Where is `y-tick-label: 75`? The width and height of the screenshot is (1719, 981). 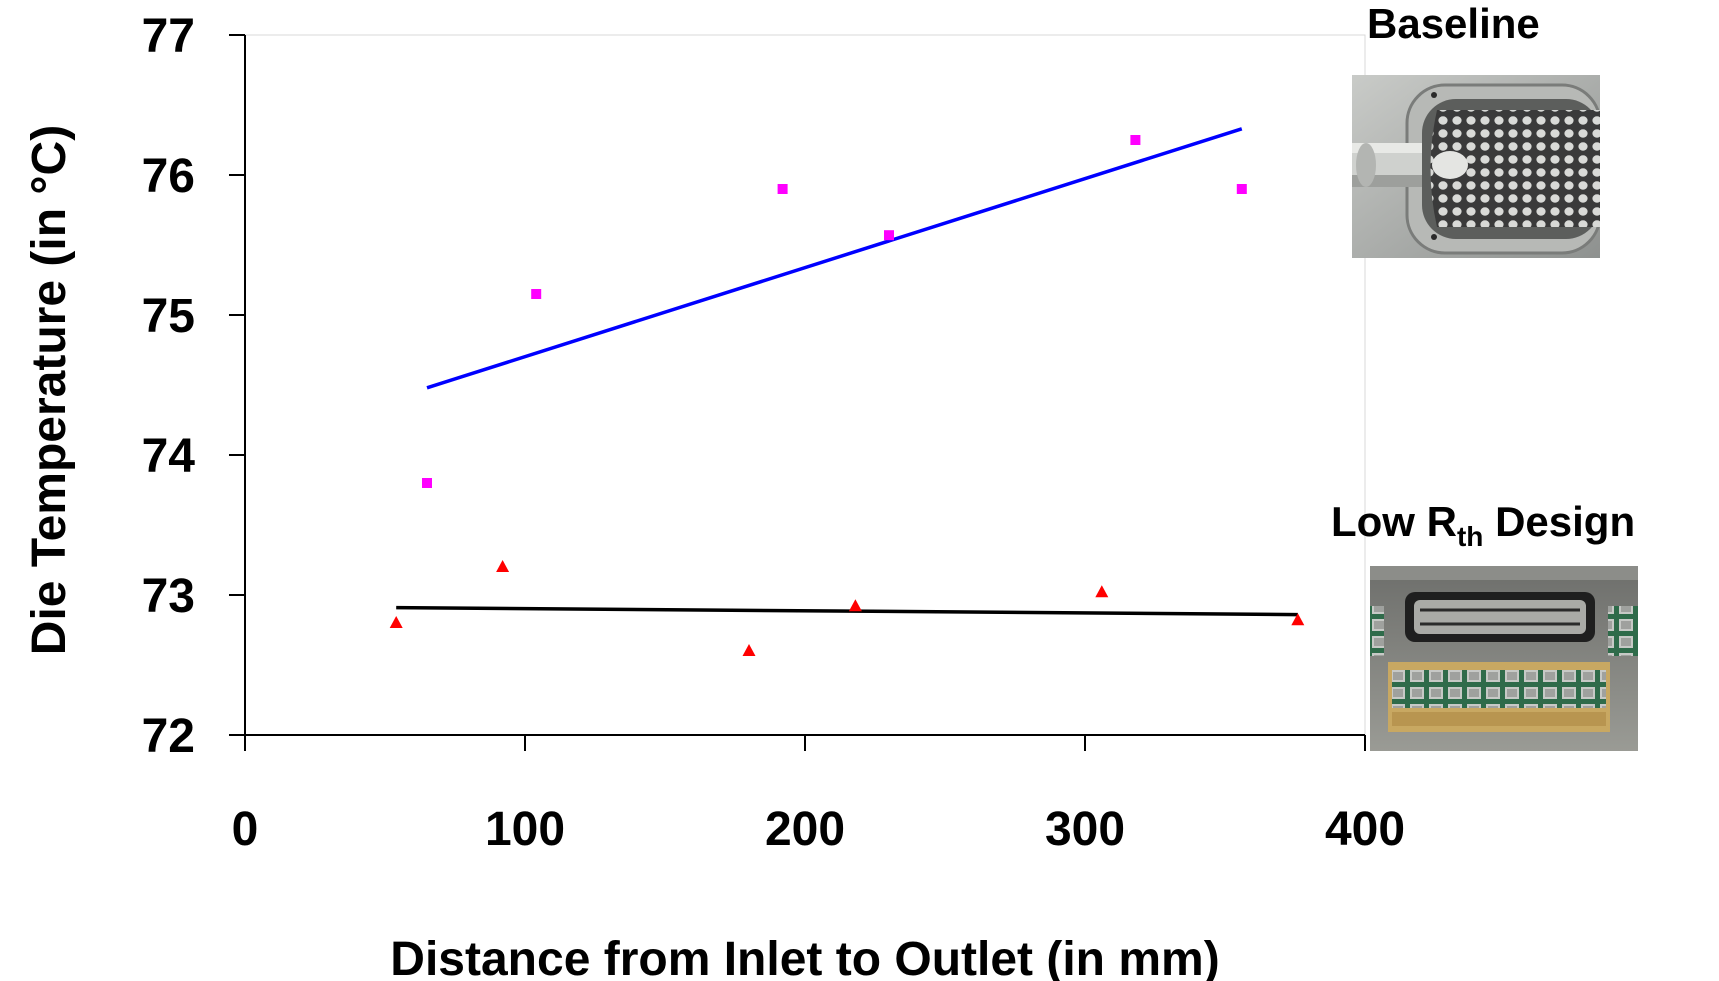 y-tick-label: 75 is located at coordinates (168, 316).